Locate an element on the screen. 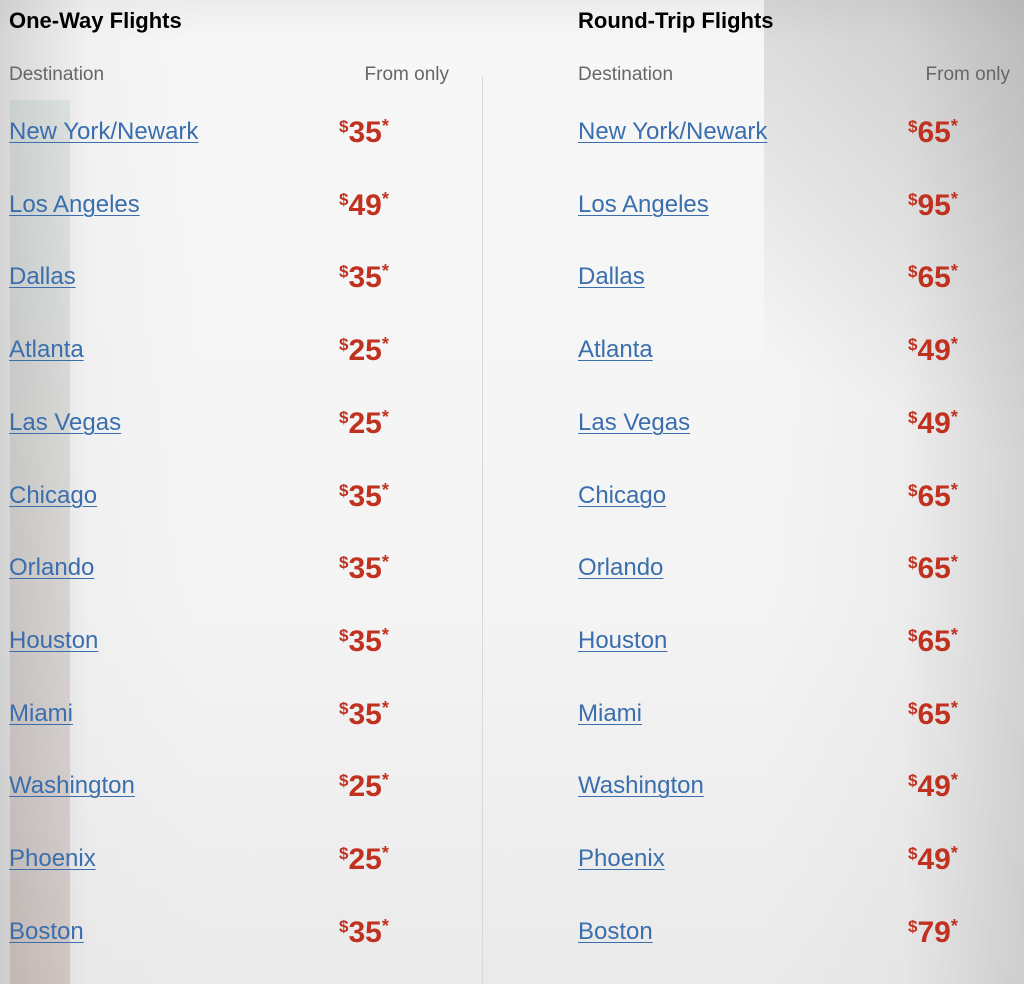 Image resolution: width=1024 pixels, height=984 pixels. flight-row: Las Vegas $25* is located at coordinates (229, 428).